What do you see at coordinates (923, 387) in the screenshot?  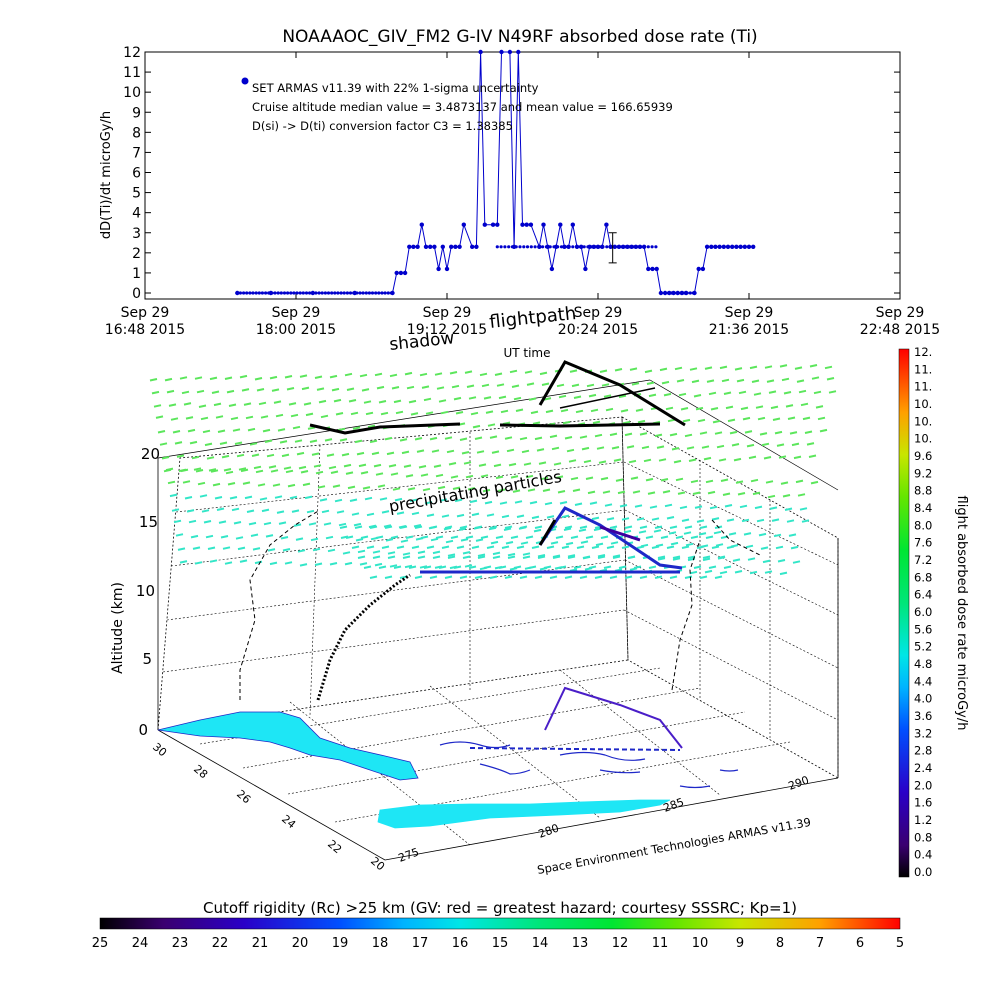 I see `dose-rate-colorbar-label: 11.` at bounding box center [923, 387].